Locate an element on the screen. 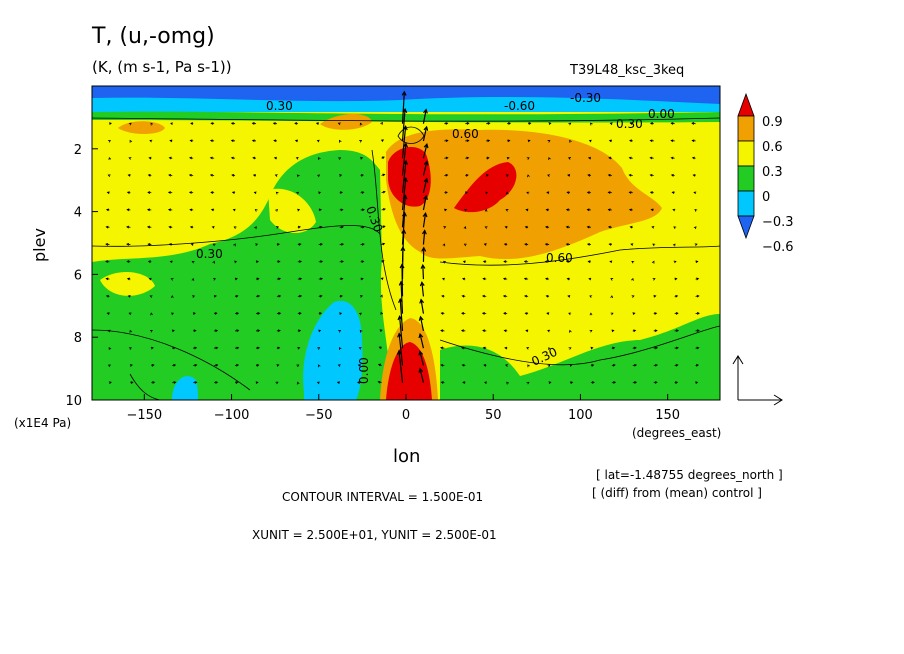 This screenshot has height=654, width=904. yellow-intrusion is located at coordinates (292, 211).